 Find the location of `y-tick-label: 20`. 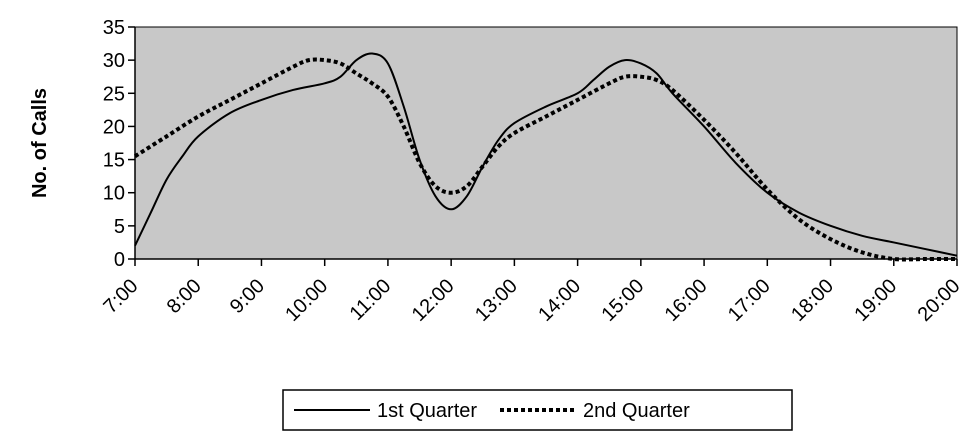

y-tick-label: 20 is located at coordinates (114, 127).